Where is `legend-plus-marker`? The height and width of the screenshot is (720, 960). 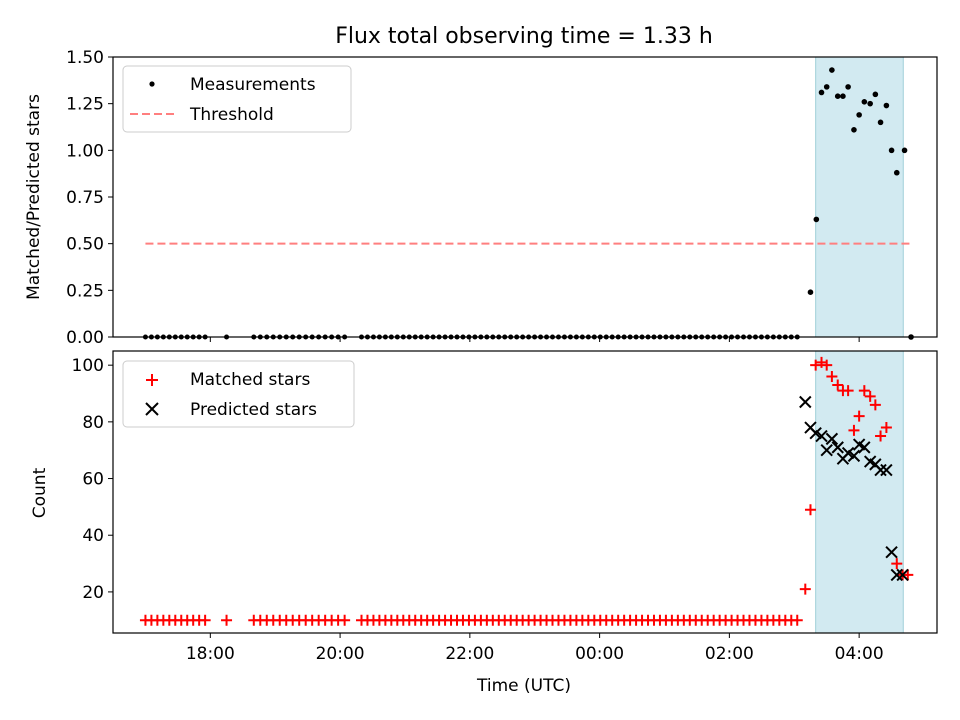 legend-plus-marker is located at coordinates (152, 380).